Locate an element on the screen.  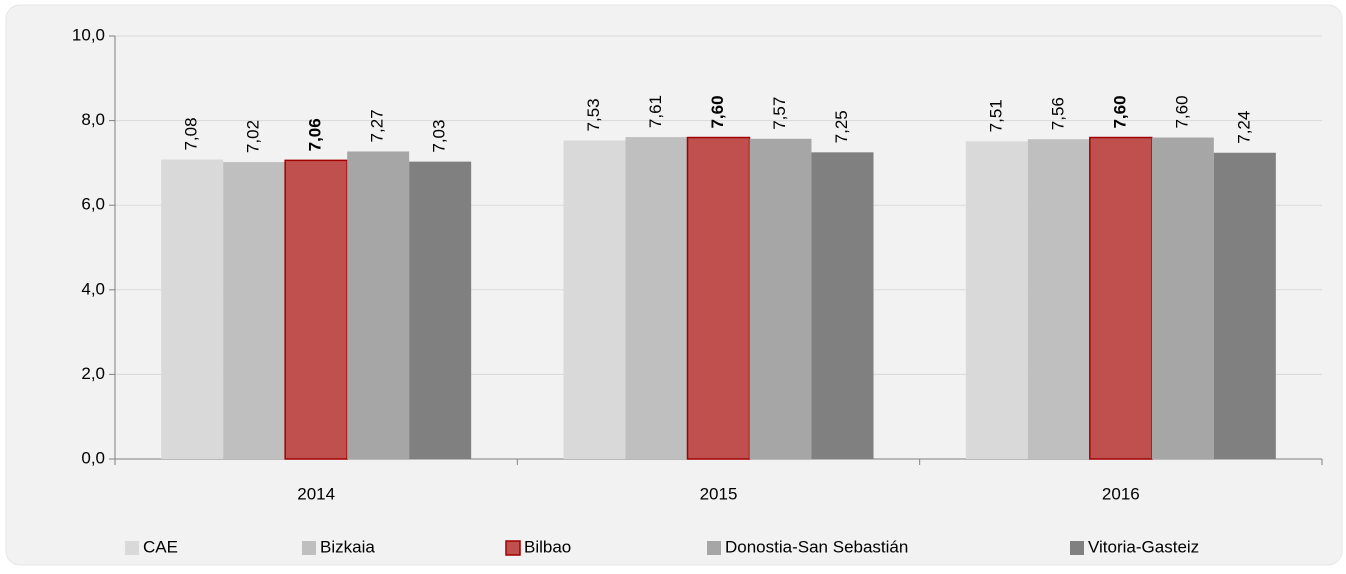
value-label: 7,56 is located at coordinates (1057, 113).